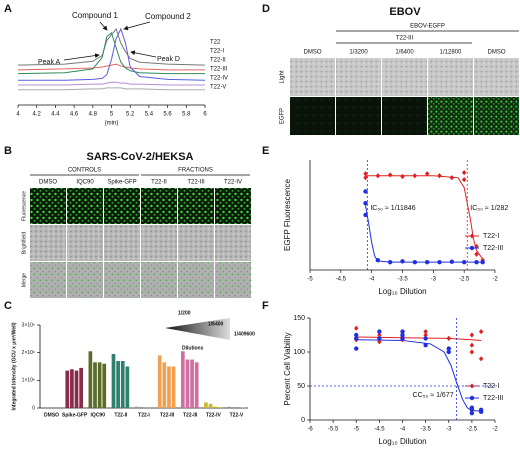 This screenshot has width=520, height=452. I want to click on x-tick-label: -3.5, so click(425, 430).